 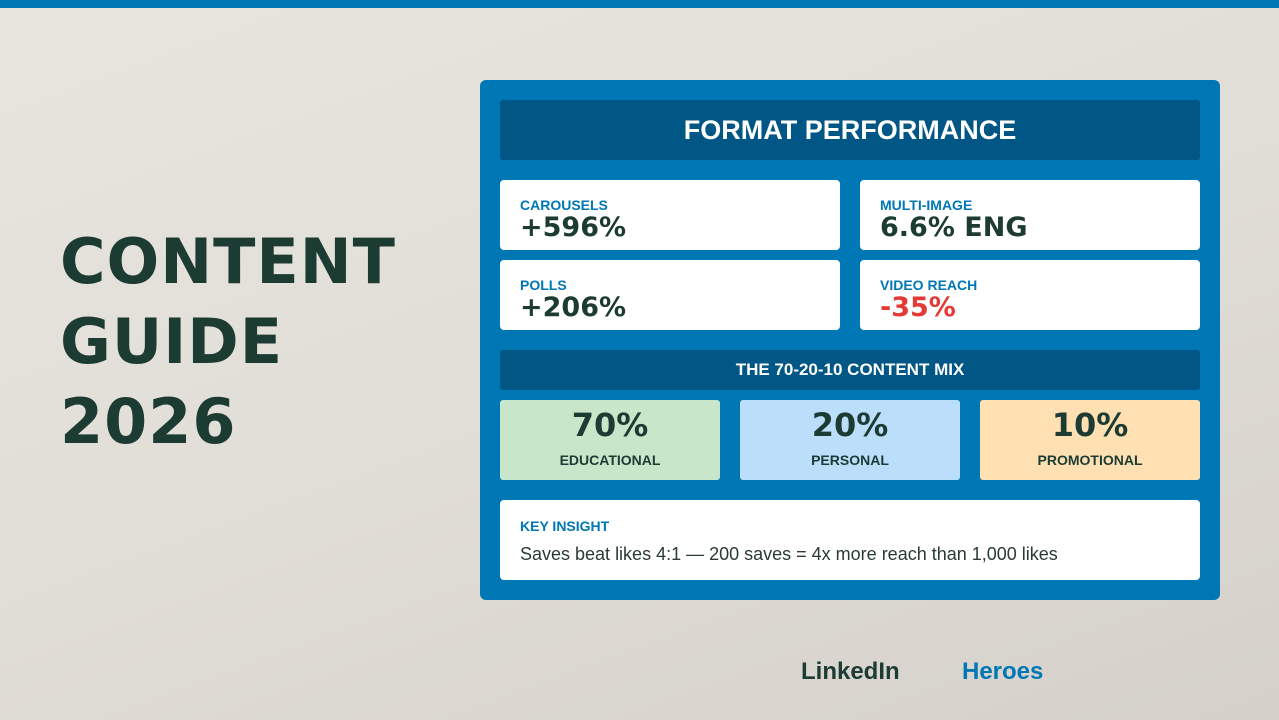 What do you see at coordinates (1003, 671) in the screenshot?
I see `footer-brand-heroes: Heroes` at bounding box center [1003, 671].